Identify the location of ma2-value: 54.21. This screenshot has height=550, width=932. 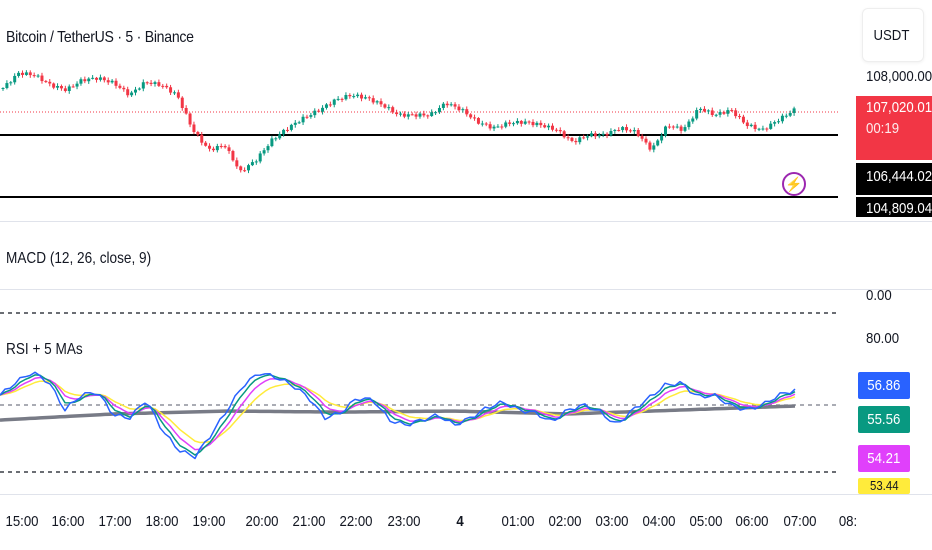
(884, 458).